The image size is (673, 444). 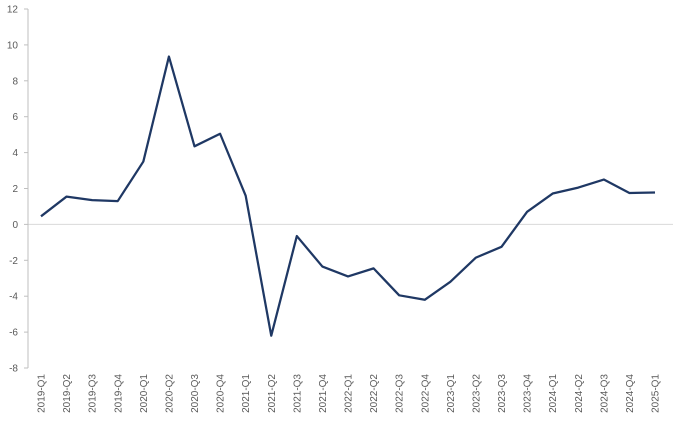 I want to click on y-tick-label: 12, so click(x=13, y=10).